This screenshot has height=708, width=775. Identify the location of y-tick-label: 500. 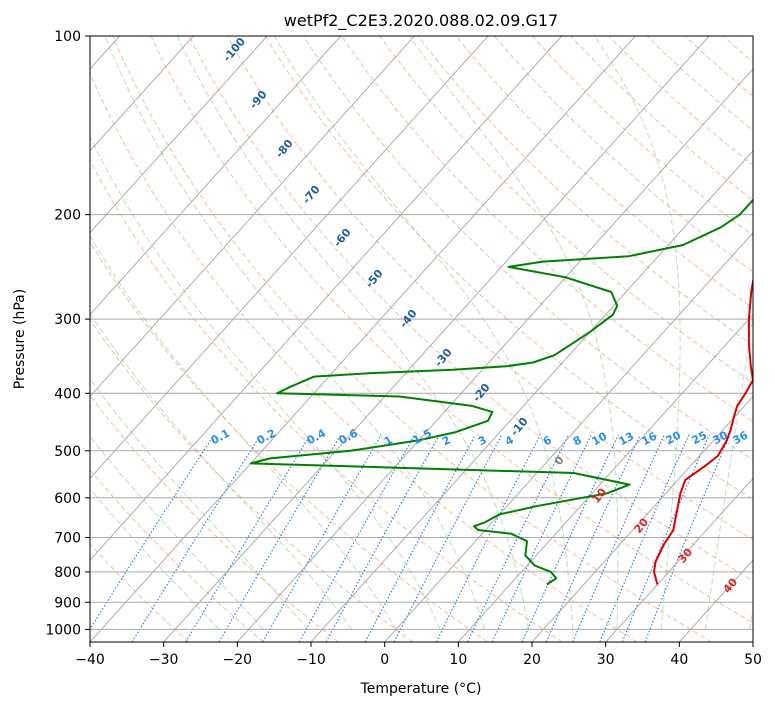
(67, 452).